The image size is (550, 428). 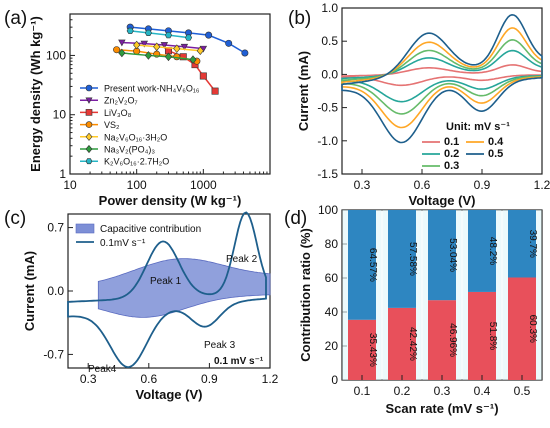 I want to click on bar-label-upper: 48.2%, so click(x=492, y=251).